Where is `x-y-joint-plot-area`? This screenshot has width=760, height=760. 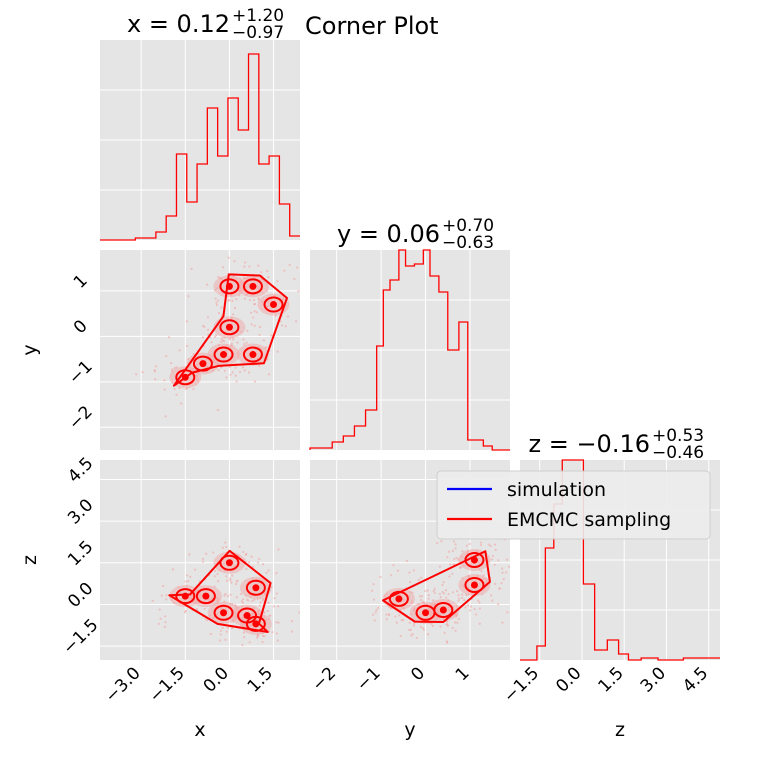 x-y-joint-plot-area is located at coordinates (217, 337).